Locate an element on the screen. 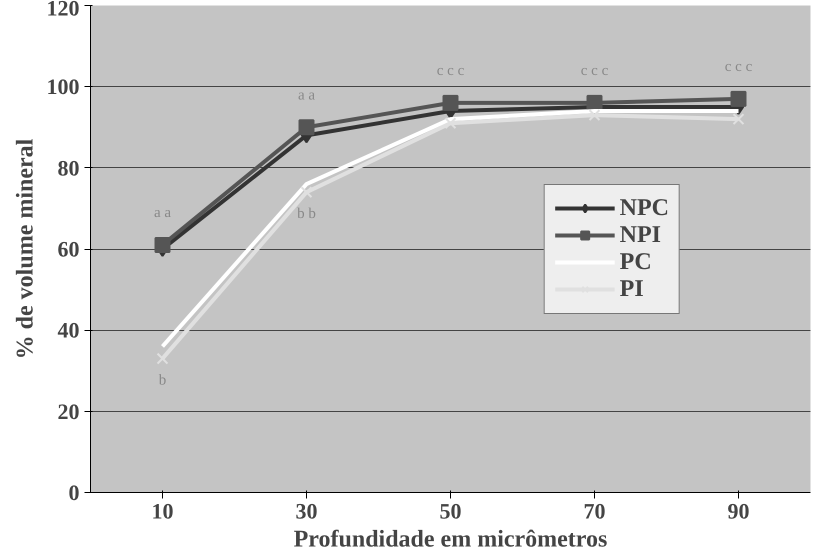 This screenshot has height=560, width=821. y-axis-title: % de volume mineral is located at coordinates (25, 249).